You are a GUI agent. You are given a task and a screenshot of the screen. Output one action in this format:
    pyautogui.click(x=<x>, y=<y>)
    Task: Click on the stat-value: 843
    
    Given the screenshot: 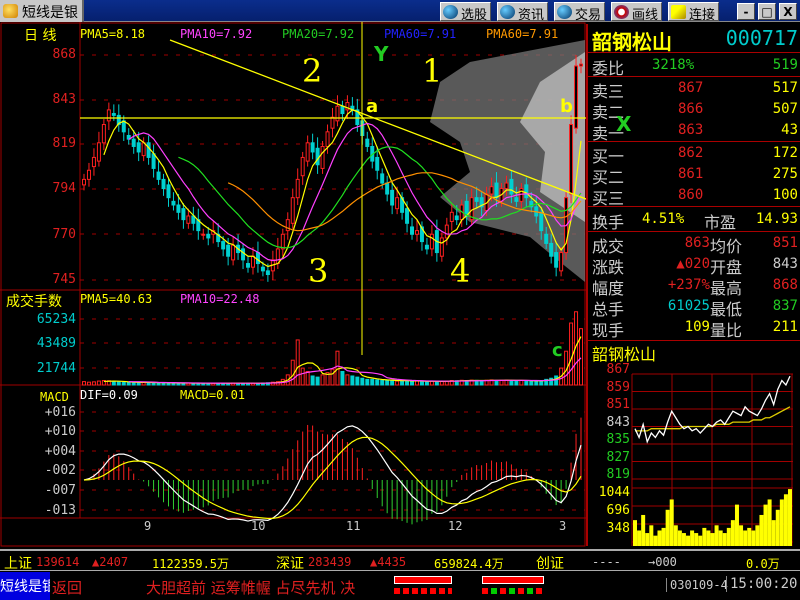 What is the action you would take?
    pyautogui.click(x=785, y=264)
    